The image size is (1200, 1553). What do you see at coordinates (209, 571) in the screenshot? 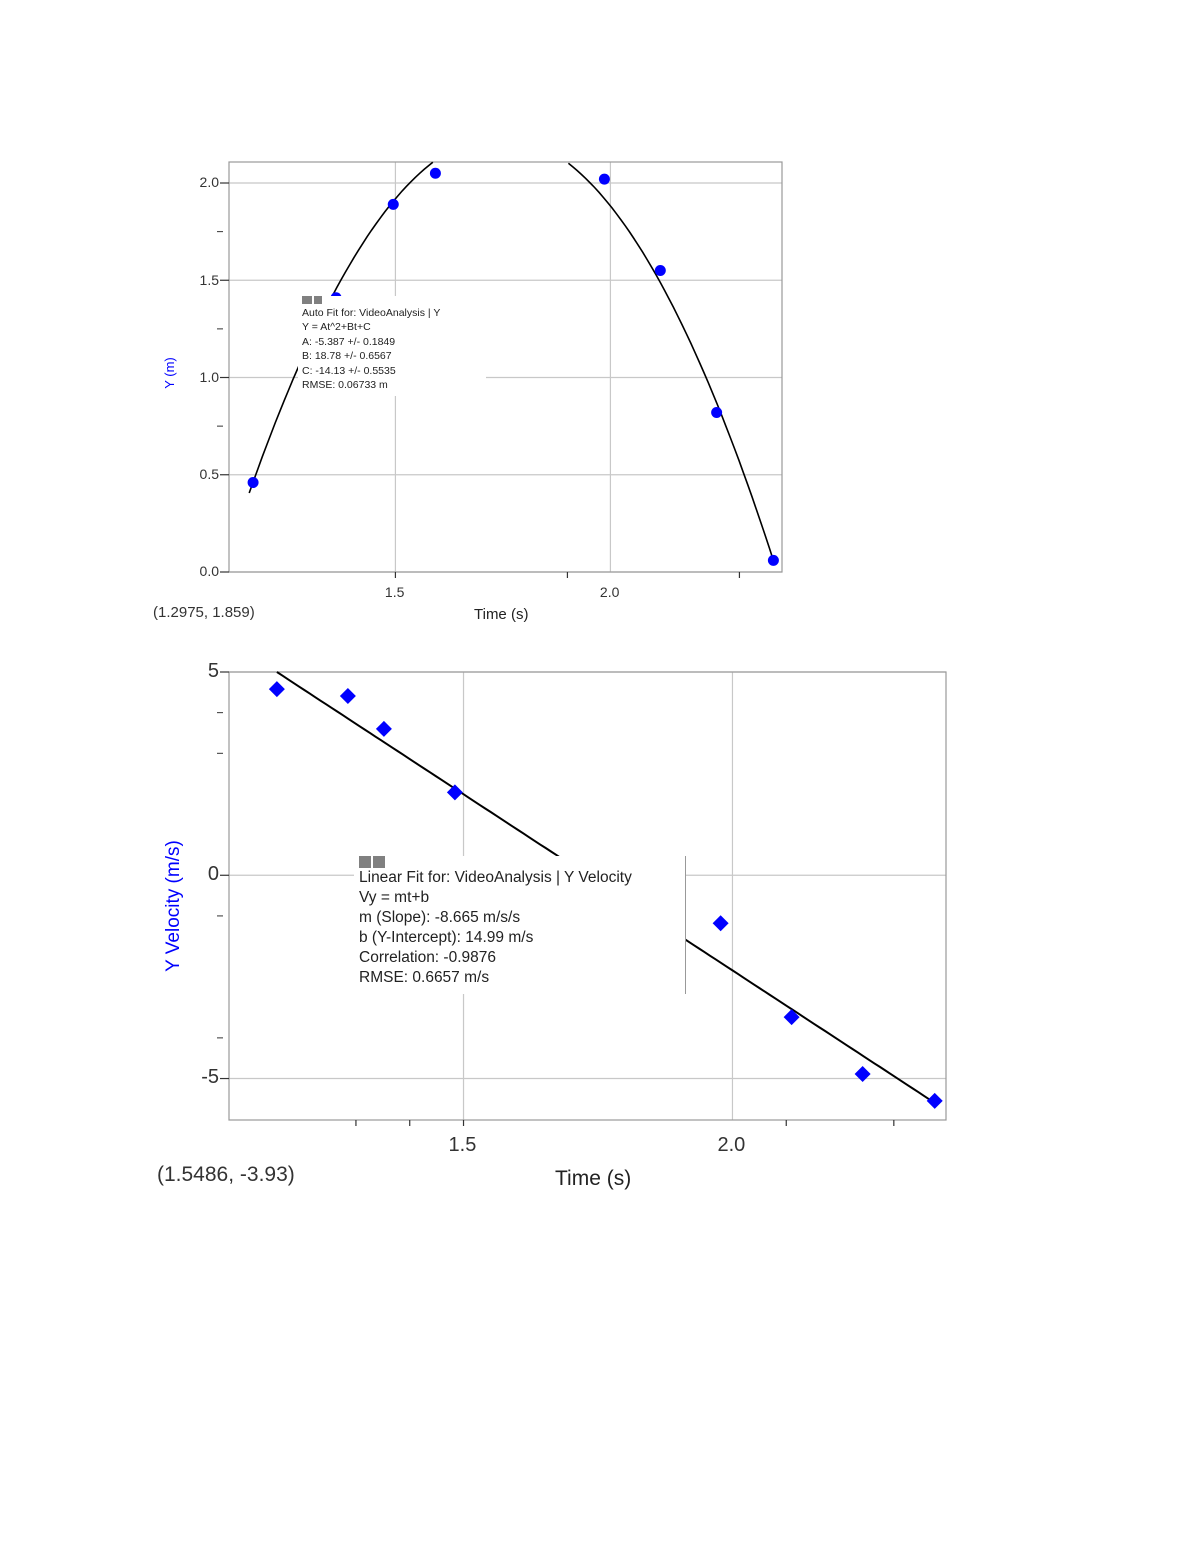
I see `y-tick-label: 0.0` at bounding box center [209, 571].